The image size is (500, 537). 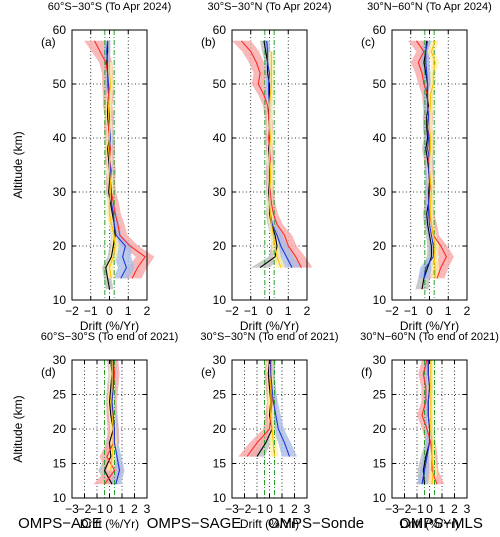 I want to click on series-line-ace, so click(x=264, y=408).